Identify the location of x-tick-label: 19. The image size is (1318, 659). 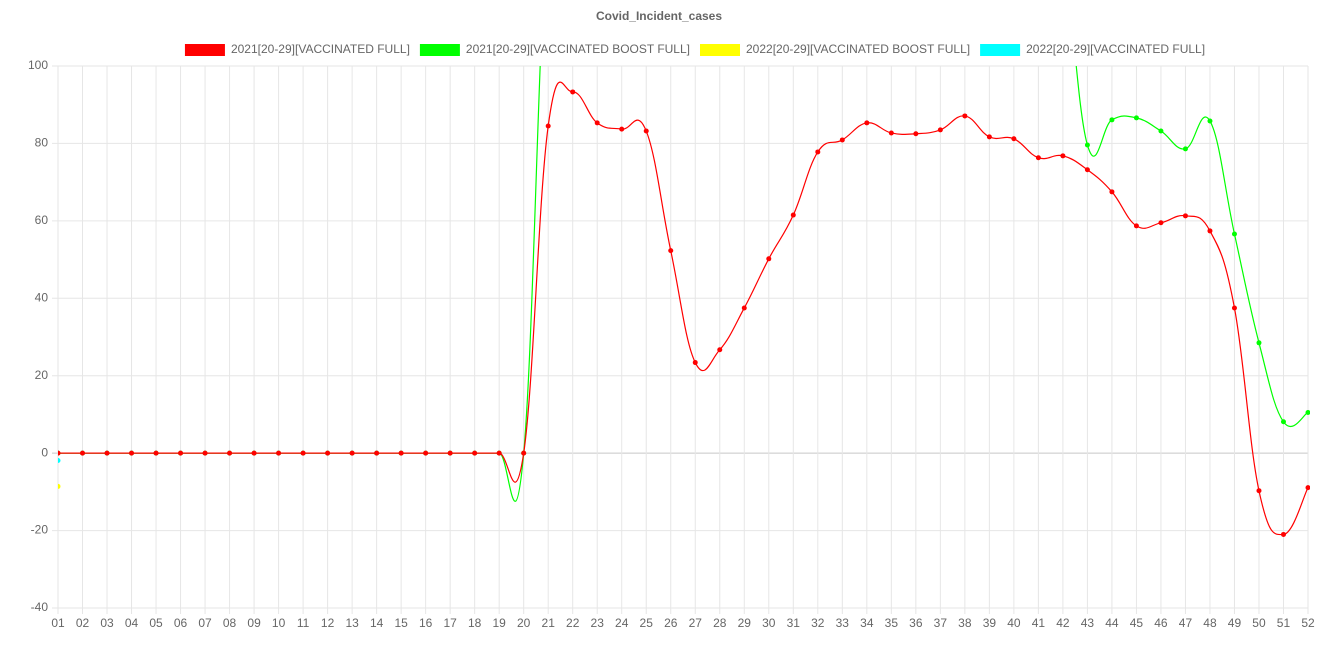
(499, 623).